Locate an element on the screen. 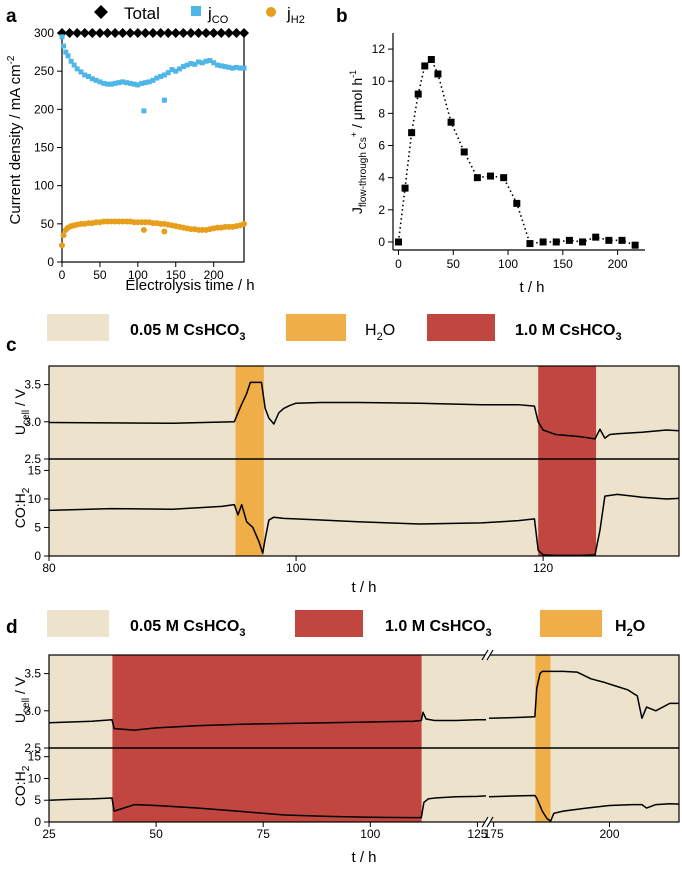  panel-c-letter: c is located at coordinates (11, 345).